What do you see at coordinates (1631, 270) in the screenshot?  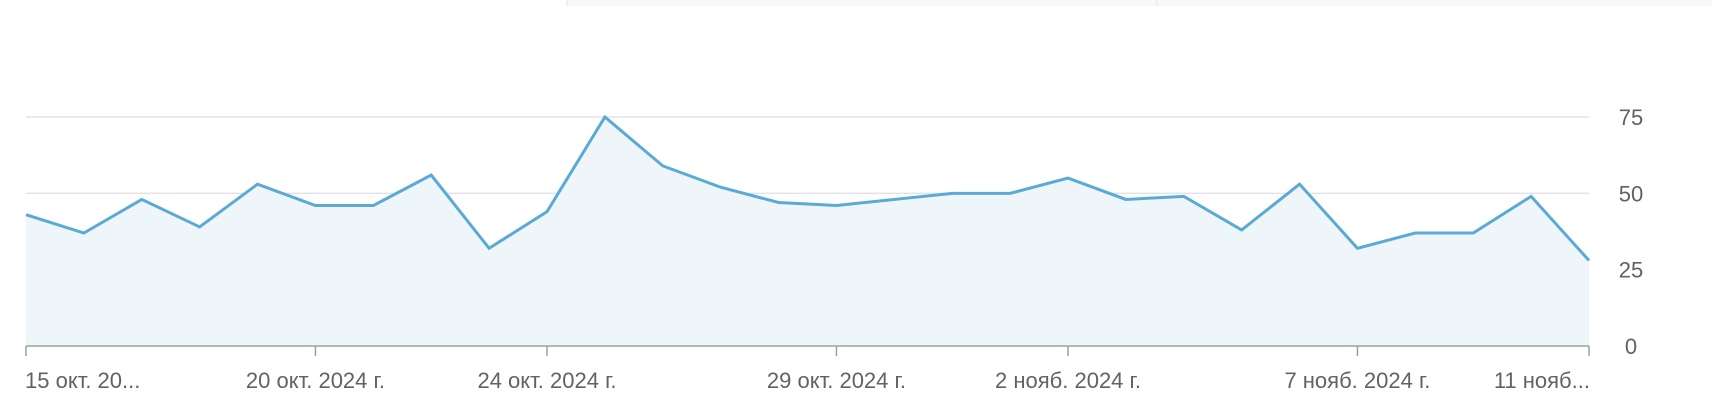 I see `y-tick-label: 25` at bounding box center [1631, 270].